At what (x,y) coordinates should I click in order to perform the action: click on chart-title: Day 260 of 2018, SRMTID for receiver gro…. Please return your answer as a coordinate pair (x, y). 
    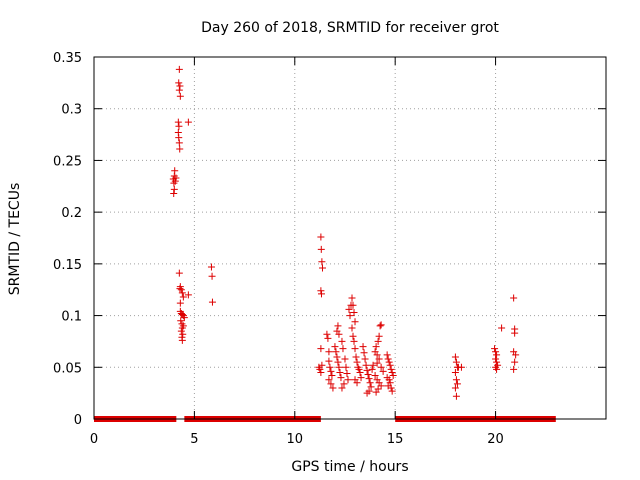
    Looking at the image, I should click on (350, 28).